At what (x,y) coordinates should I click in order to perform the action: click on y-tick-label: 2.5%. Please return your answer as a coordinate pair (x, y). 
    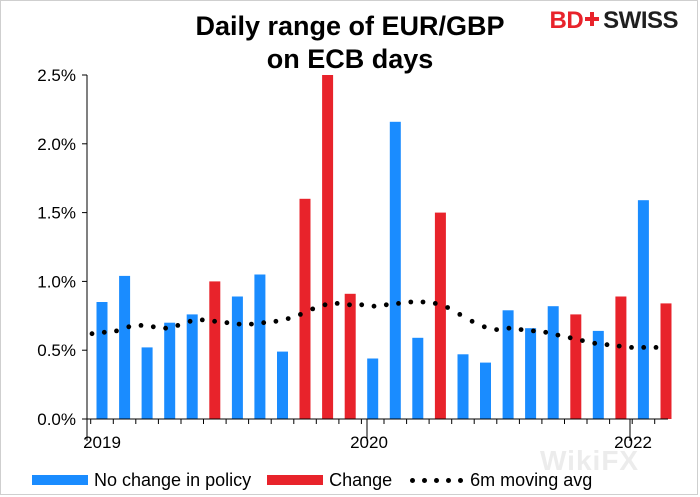
    Looking at the image, I should click on (56, 75).